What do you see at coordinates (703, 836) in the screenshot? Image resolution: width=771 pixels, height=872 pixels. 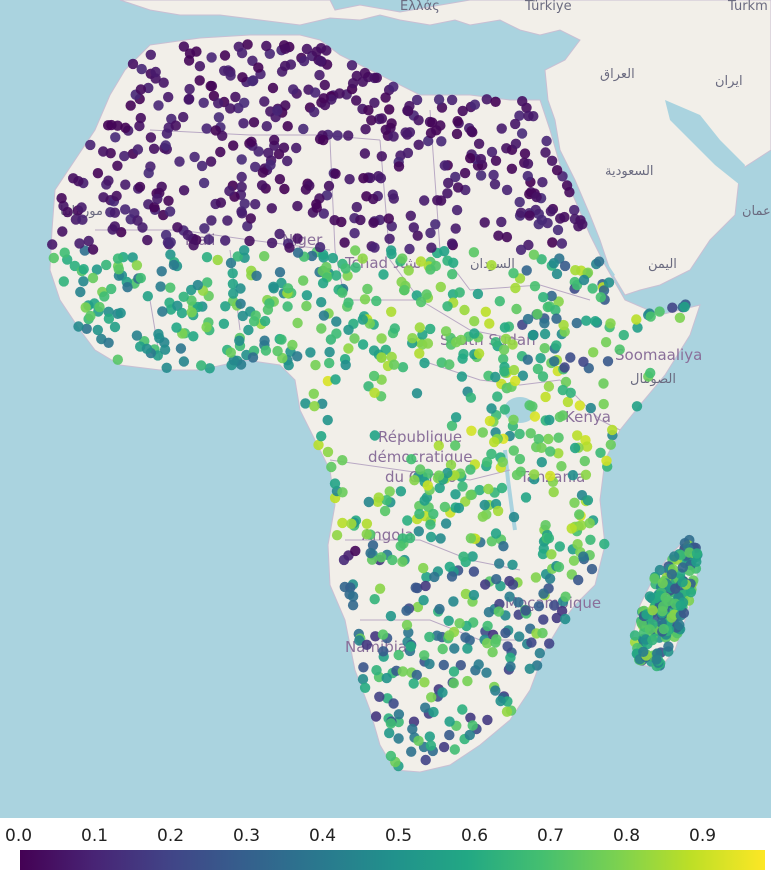 I see `colorbar-tick-0.9: 0.9` at bounding box center [703, 836].